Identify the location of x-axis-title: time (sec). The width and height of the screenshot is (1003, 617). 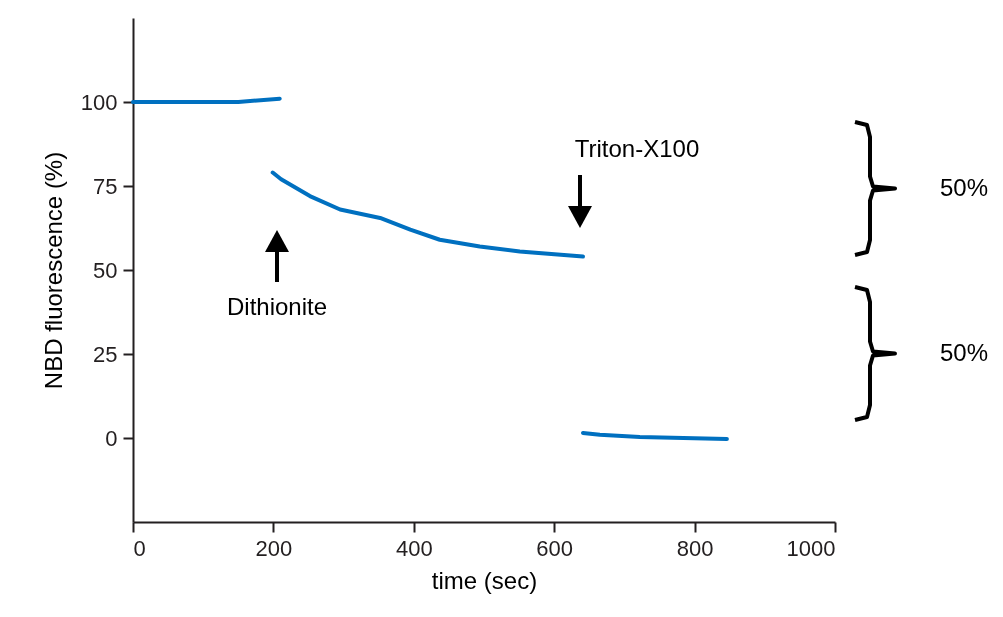
(484, 580).